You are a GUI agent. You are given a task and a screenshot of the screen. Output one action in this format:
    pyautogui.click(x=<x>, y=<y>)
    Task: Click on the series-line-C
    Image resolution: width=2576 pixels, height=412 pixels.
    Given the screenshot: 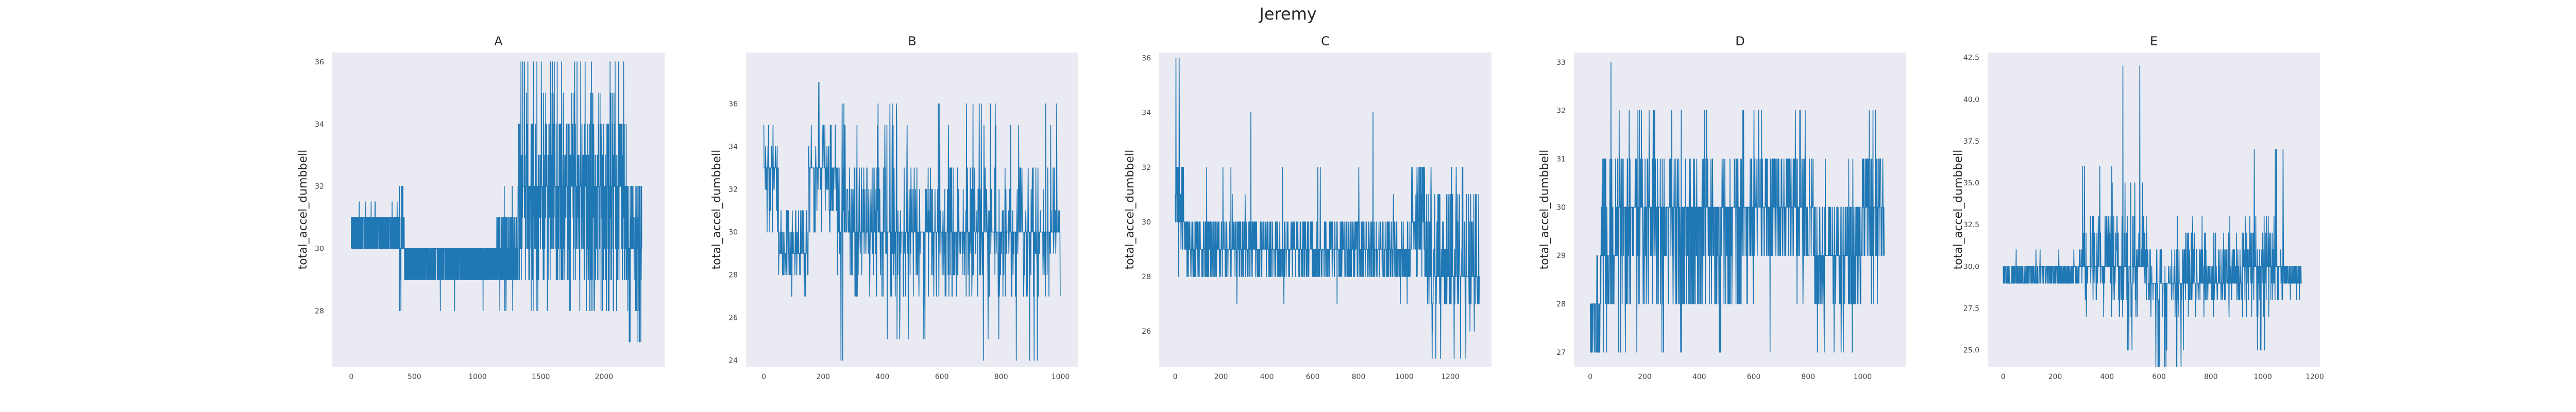 What is the action you would take?
    pyautogui.click(x=1327, y=208)
    